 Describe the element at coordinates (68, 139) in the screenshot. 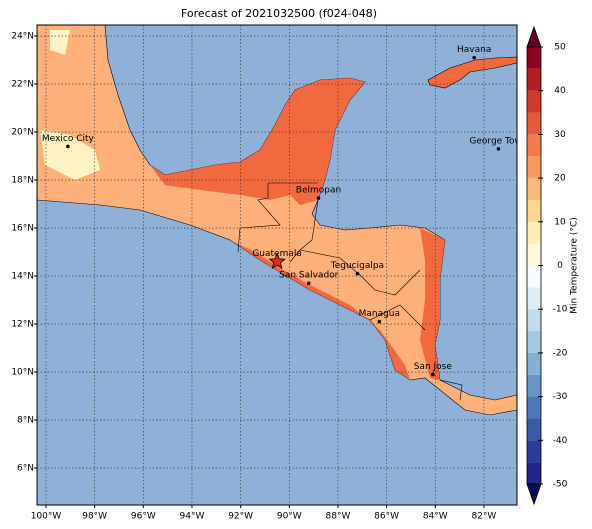

I see `city-label: Mexico City` at that location.